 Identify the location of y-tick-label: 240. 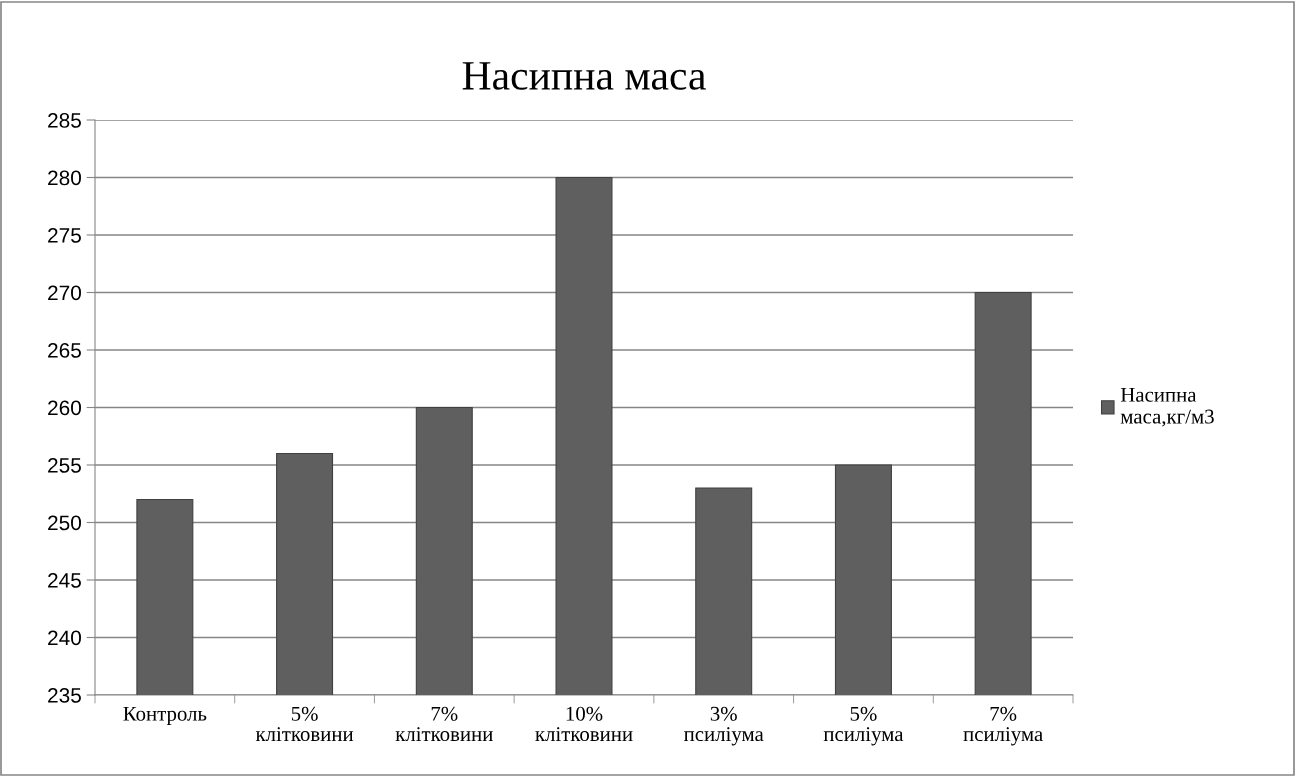
(64, 638).